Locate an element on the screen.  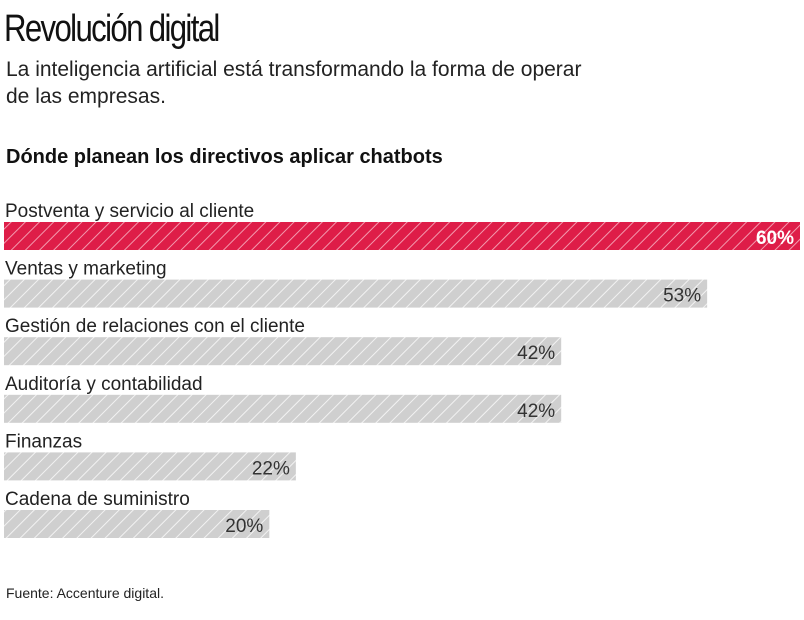
source-note: Fuente: Accenture digital. is located at coordinates (85, 593).